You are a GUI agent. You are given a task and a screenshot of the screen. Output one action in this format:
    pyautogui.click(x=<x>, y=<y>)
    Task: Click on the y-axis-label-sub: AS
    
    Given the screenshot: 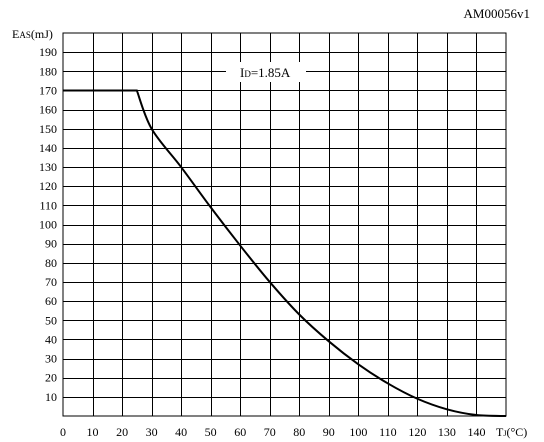 What is the action you would take?
    pyautogui.click(x=25, y=35)
    